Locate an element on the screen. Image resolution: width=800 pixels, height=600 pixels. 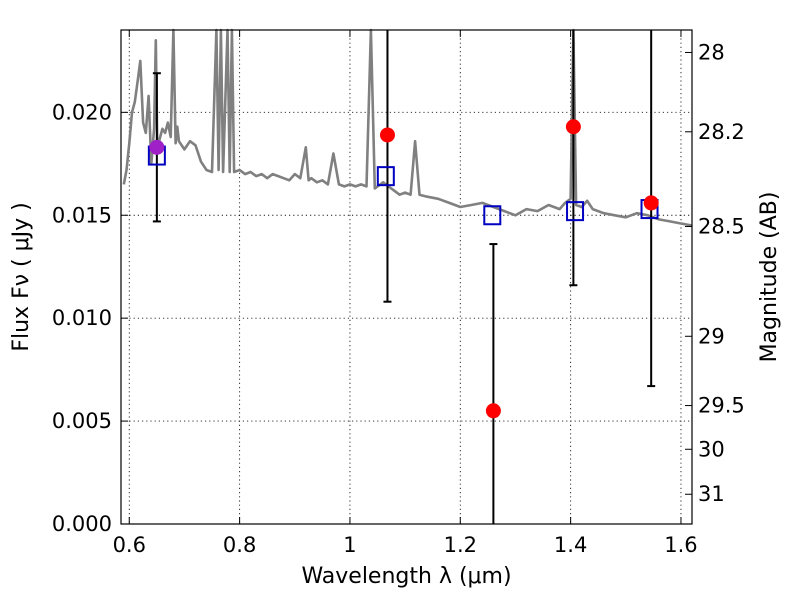
magnitude-axis-ticks: 28 28.2 28.5 29 29.5 30 31 is located at coordinates (715, 273).